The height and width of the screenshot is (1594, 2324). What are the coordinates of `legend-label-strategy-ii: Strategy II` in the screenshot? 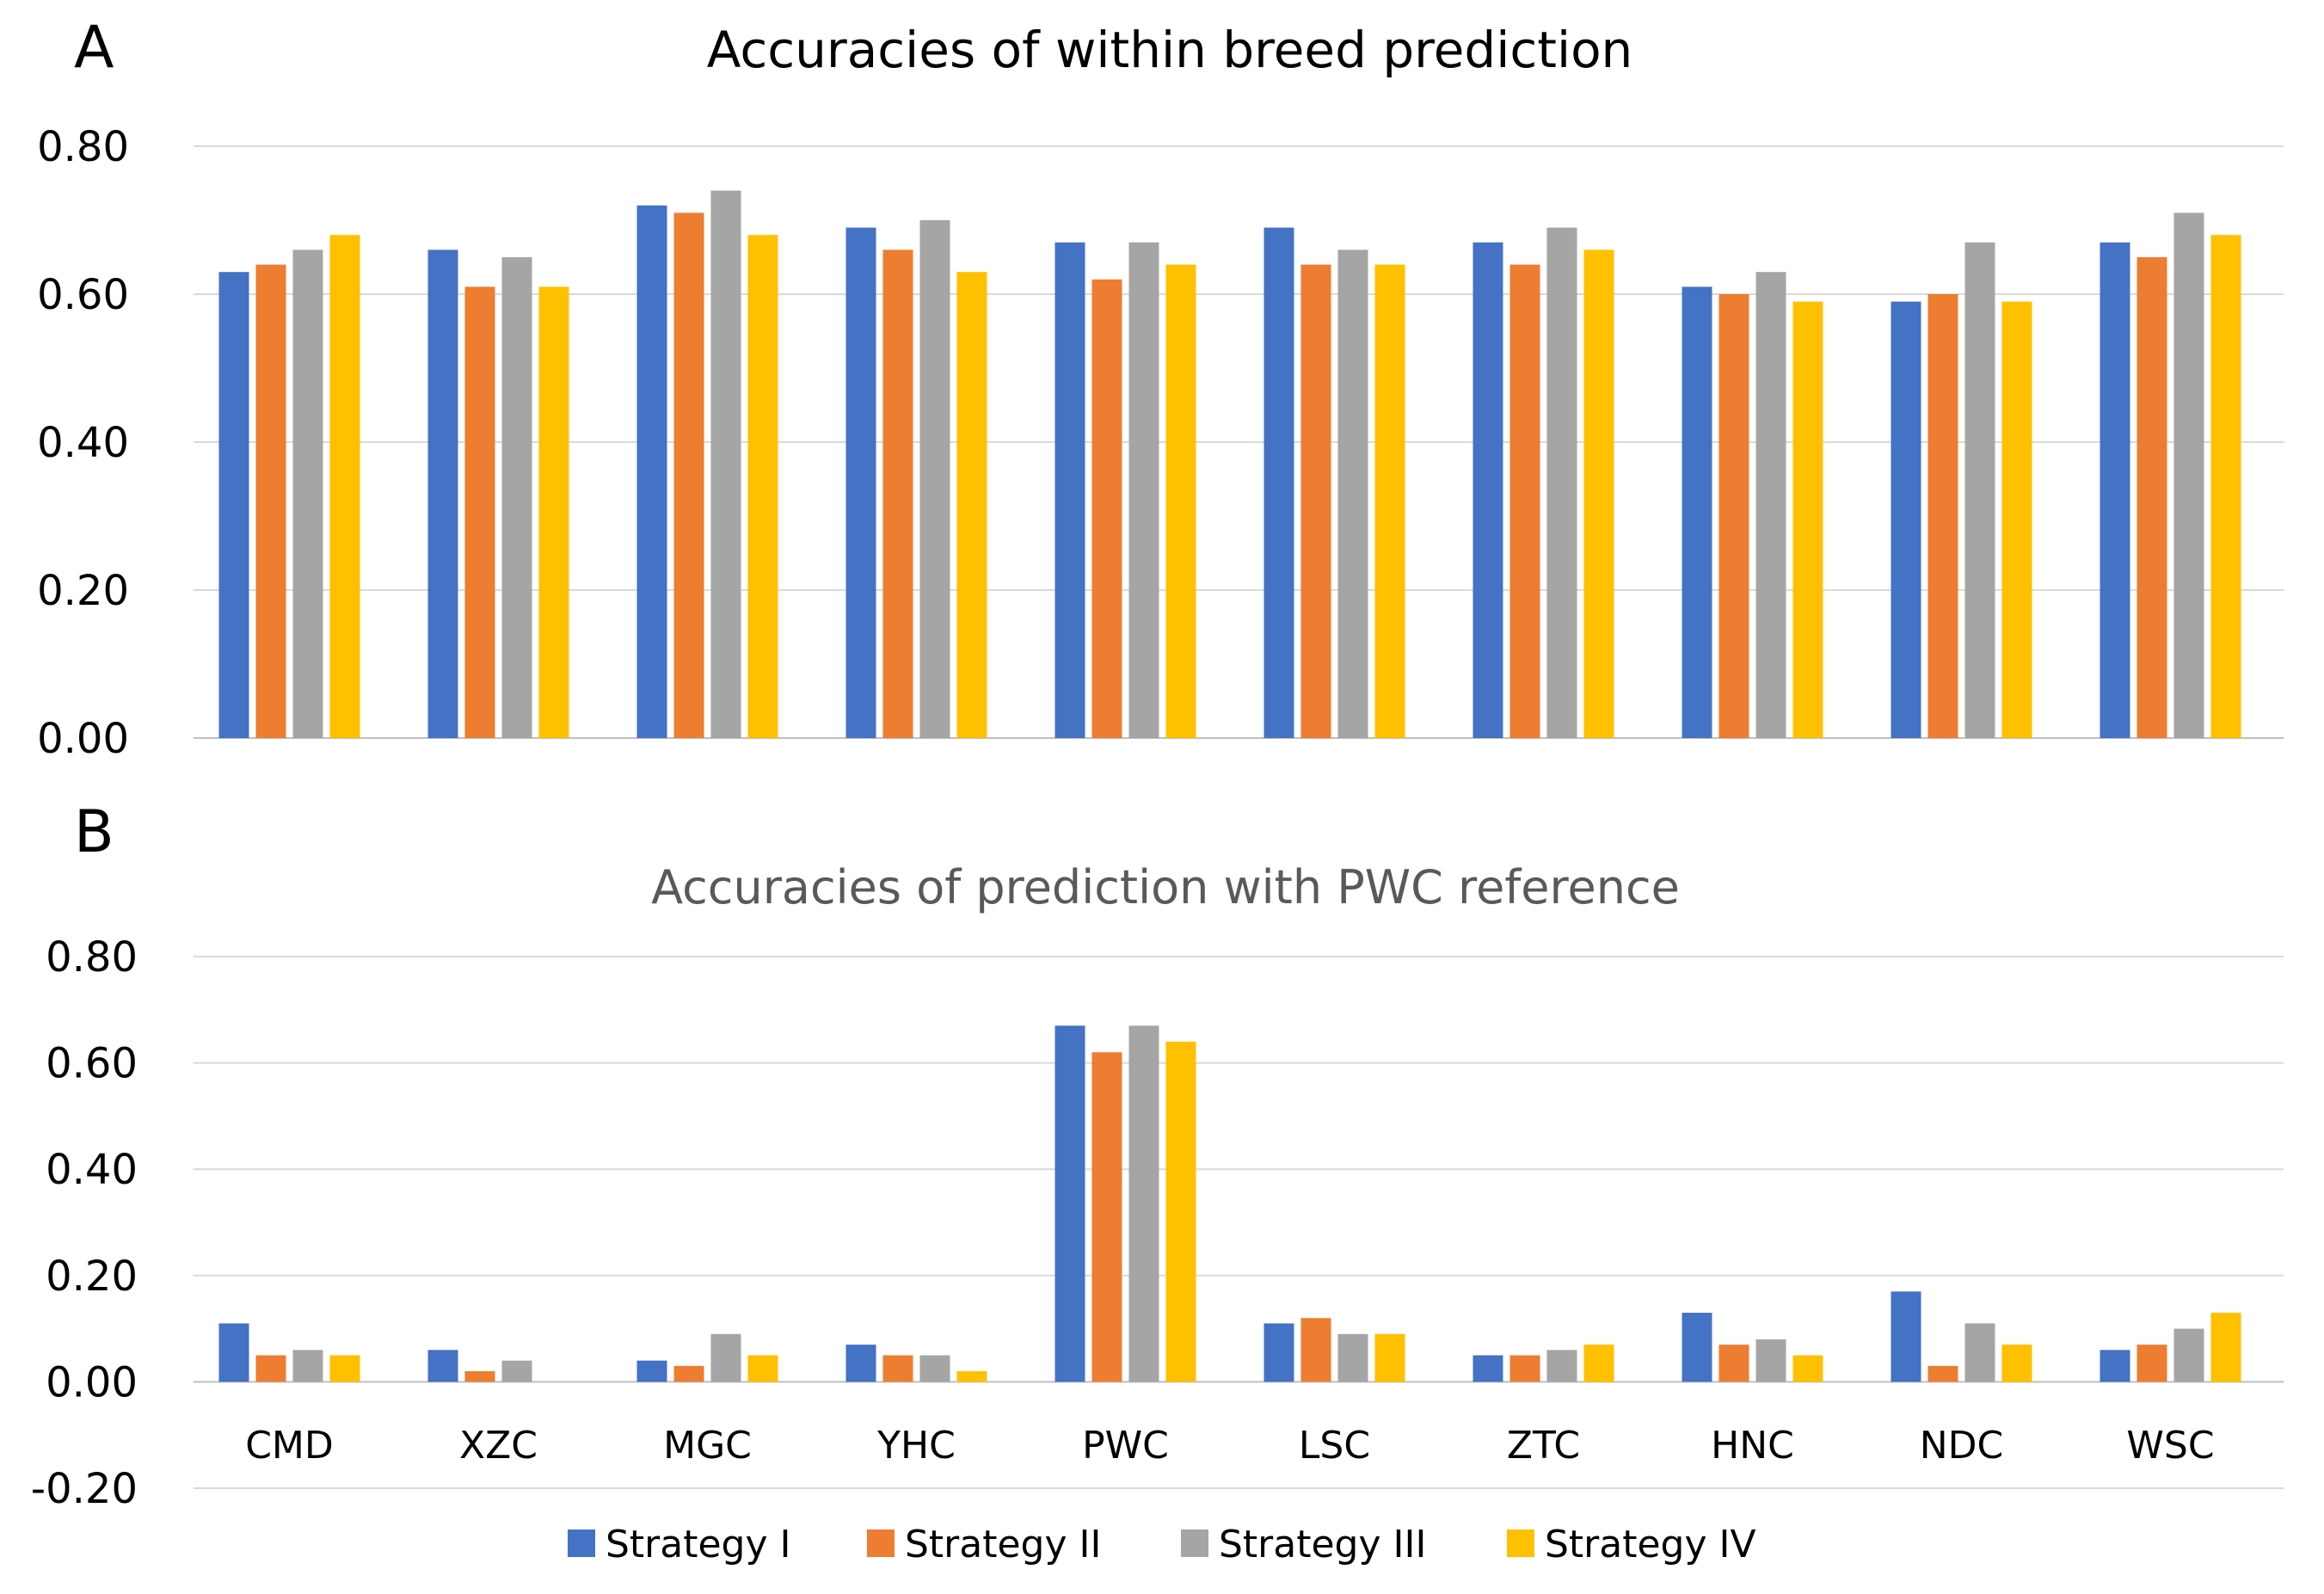 It's located at (1003, 1544).